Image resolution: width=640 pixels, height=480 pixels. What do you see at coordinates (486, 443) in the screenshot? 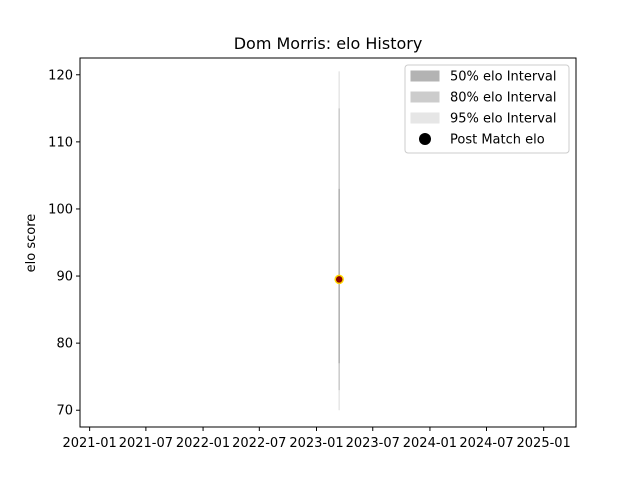
I see `x-tick-label: 2024-07` at bounding box center [486, 443].